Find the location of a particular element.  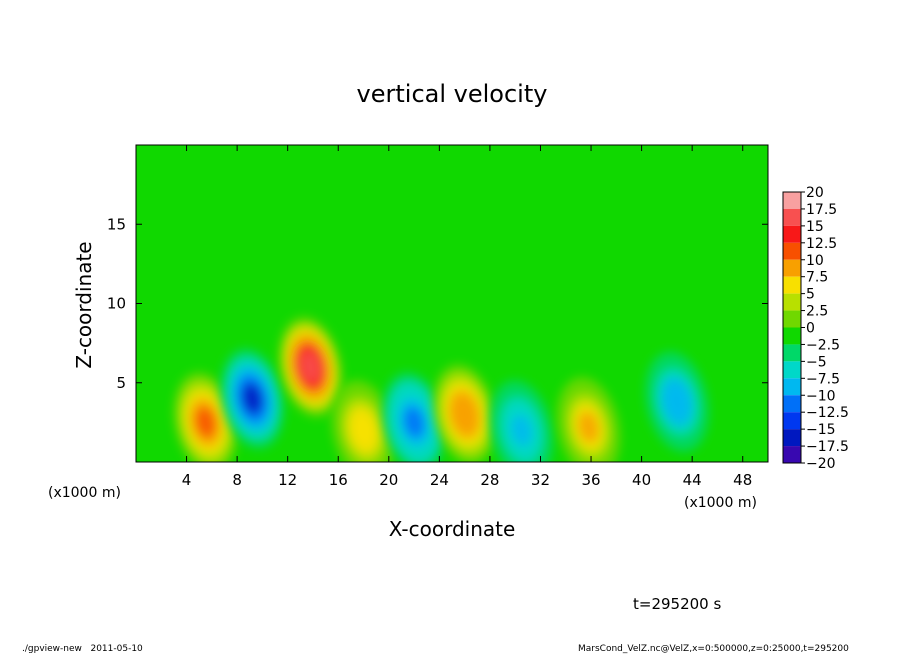

colorbar-label: −17.5 is located at coordinates (827, 447).